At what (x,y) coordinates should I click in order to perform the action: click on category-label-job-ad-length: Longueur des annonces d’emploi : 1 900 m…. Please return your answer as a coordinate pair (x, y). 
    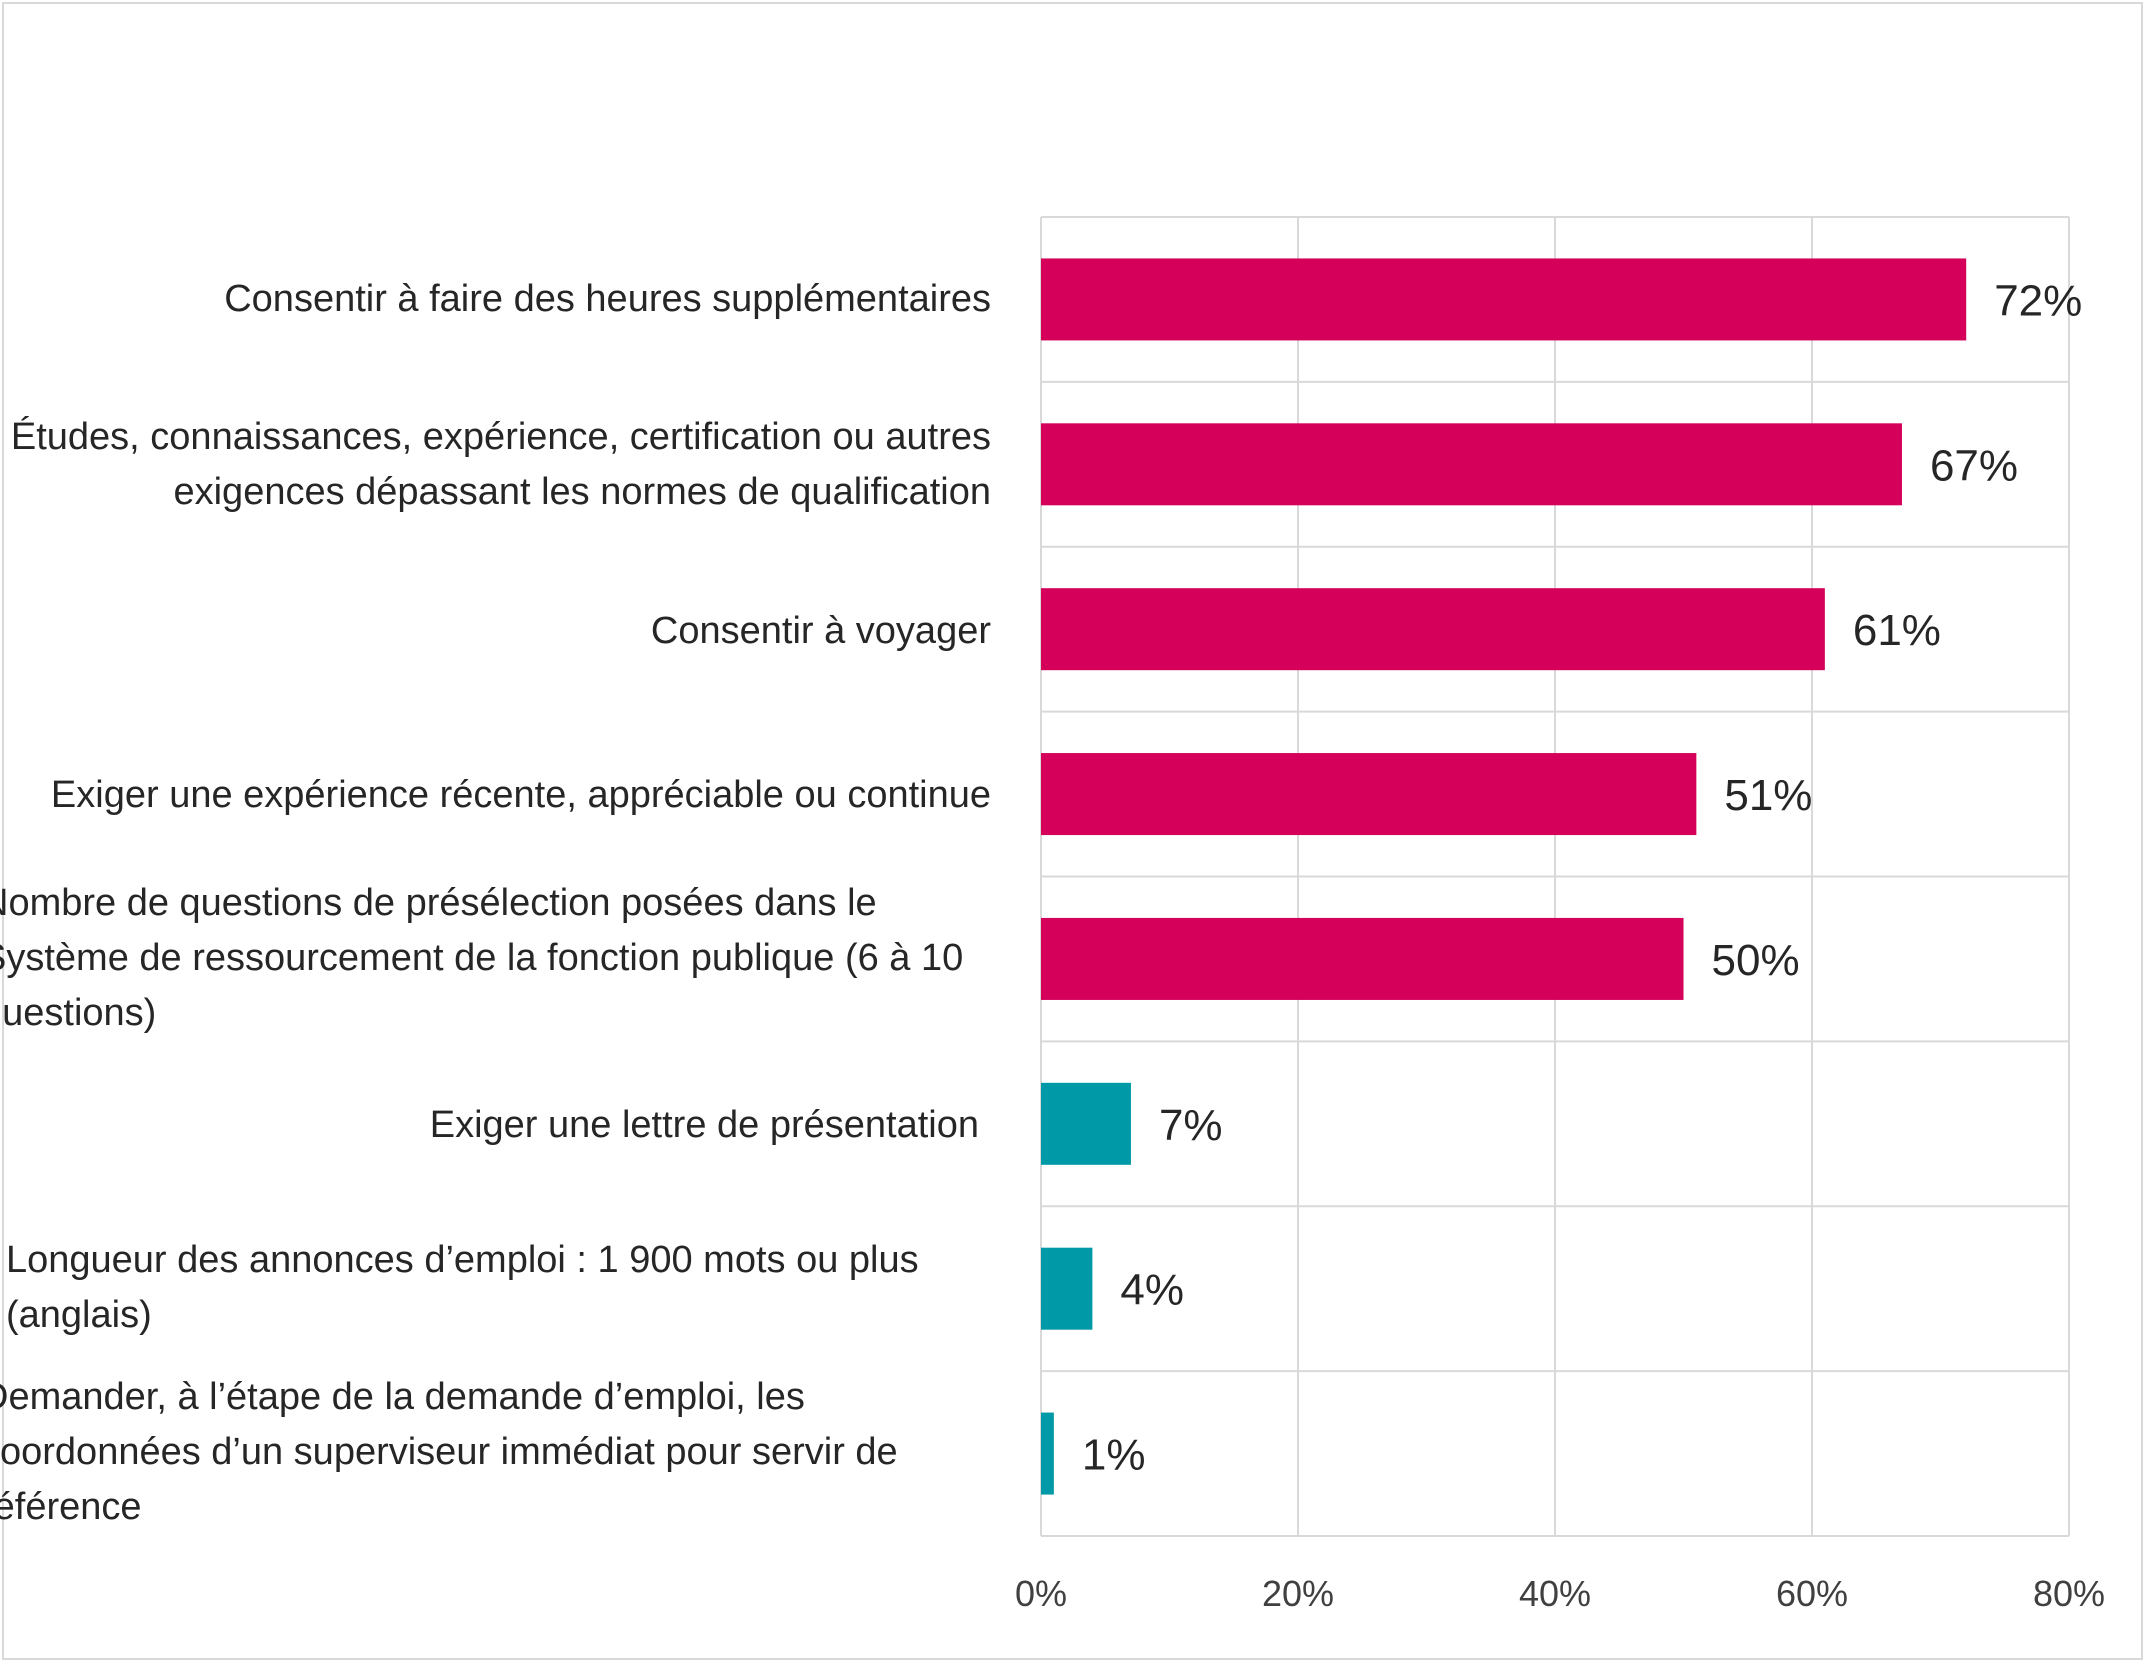
    Looking at the image, I should click on (462, 1287).